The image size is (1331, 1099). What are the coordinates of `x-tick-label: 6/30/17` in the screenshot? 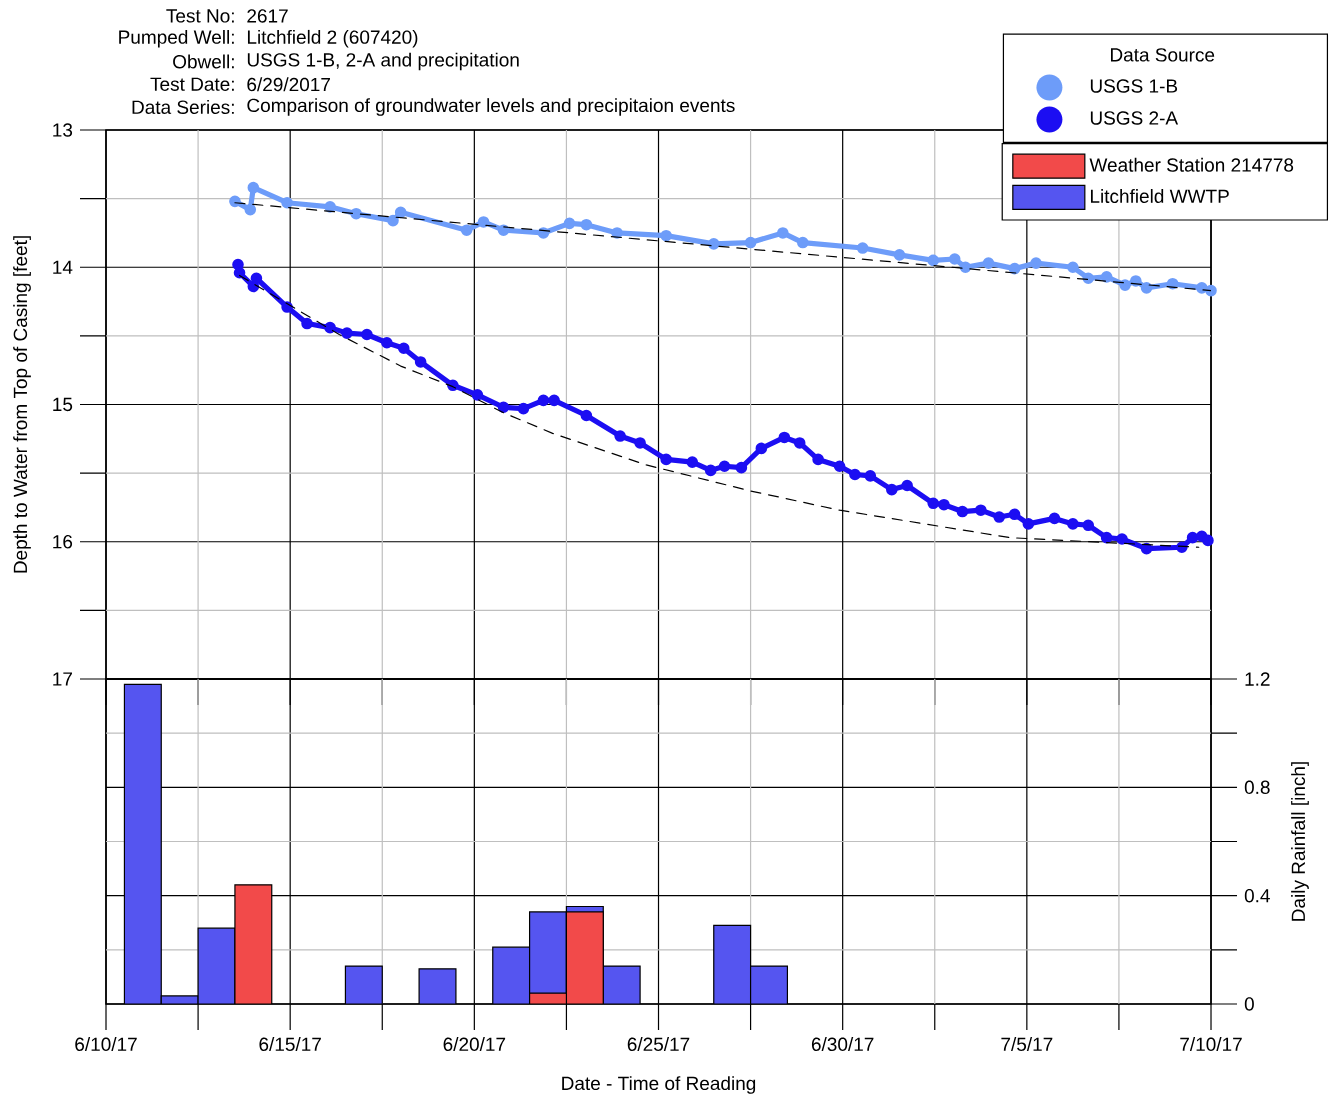 It's located at (842, 1044).